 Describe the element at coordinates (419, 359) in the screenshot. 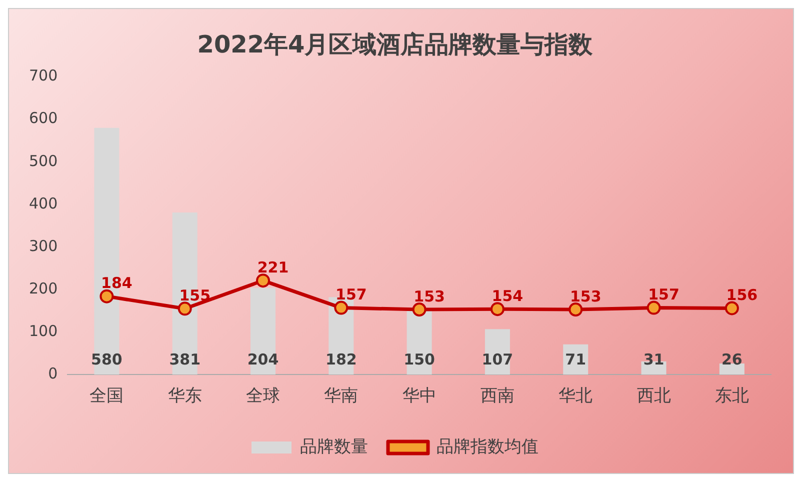

I see `data-label: 150` at that location.